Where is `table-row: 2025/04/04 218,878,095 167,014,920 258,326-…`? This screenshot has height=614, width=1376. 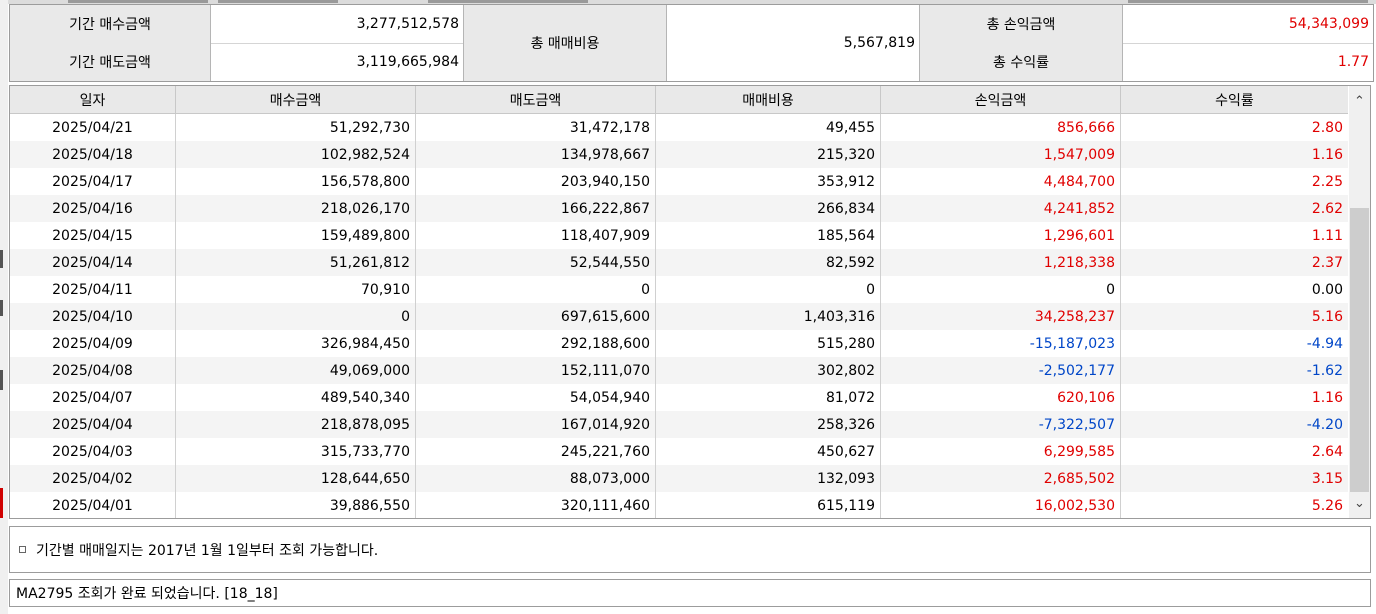
table-row: 2025/04/04 218,878,095 167,014,920 258,326-… is located at coordinates (679, 424).